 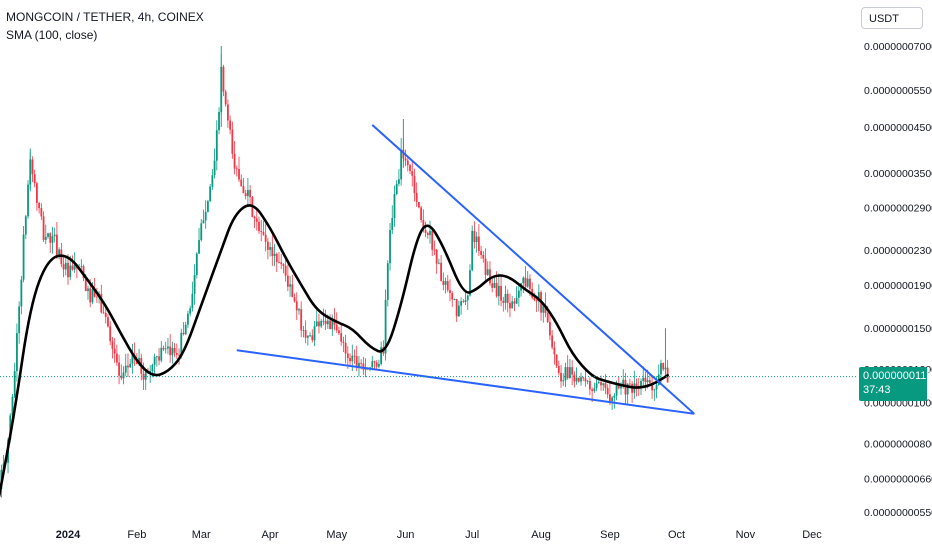 What do you see at coordinates (893, 376) in the screenshot?
I see `last-price-value: 0.000000011513` at bounding box center [893, 376].